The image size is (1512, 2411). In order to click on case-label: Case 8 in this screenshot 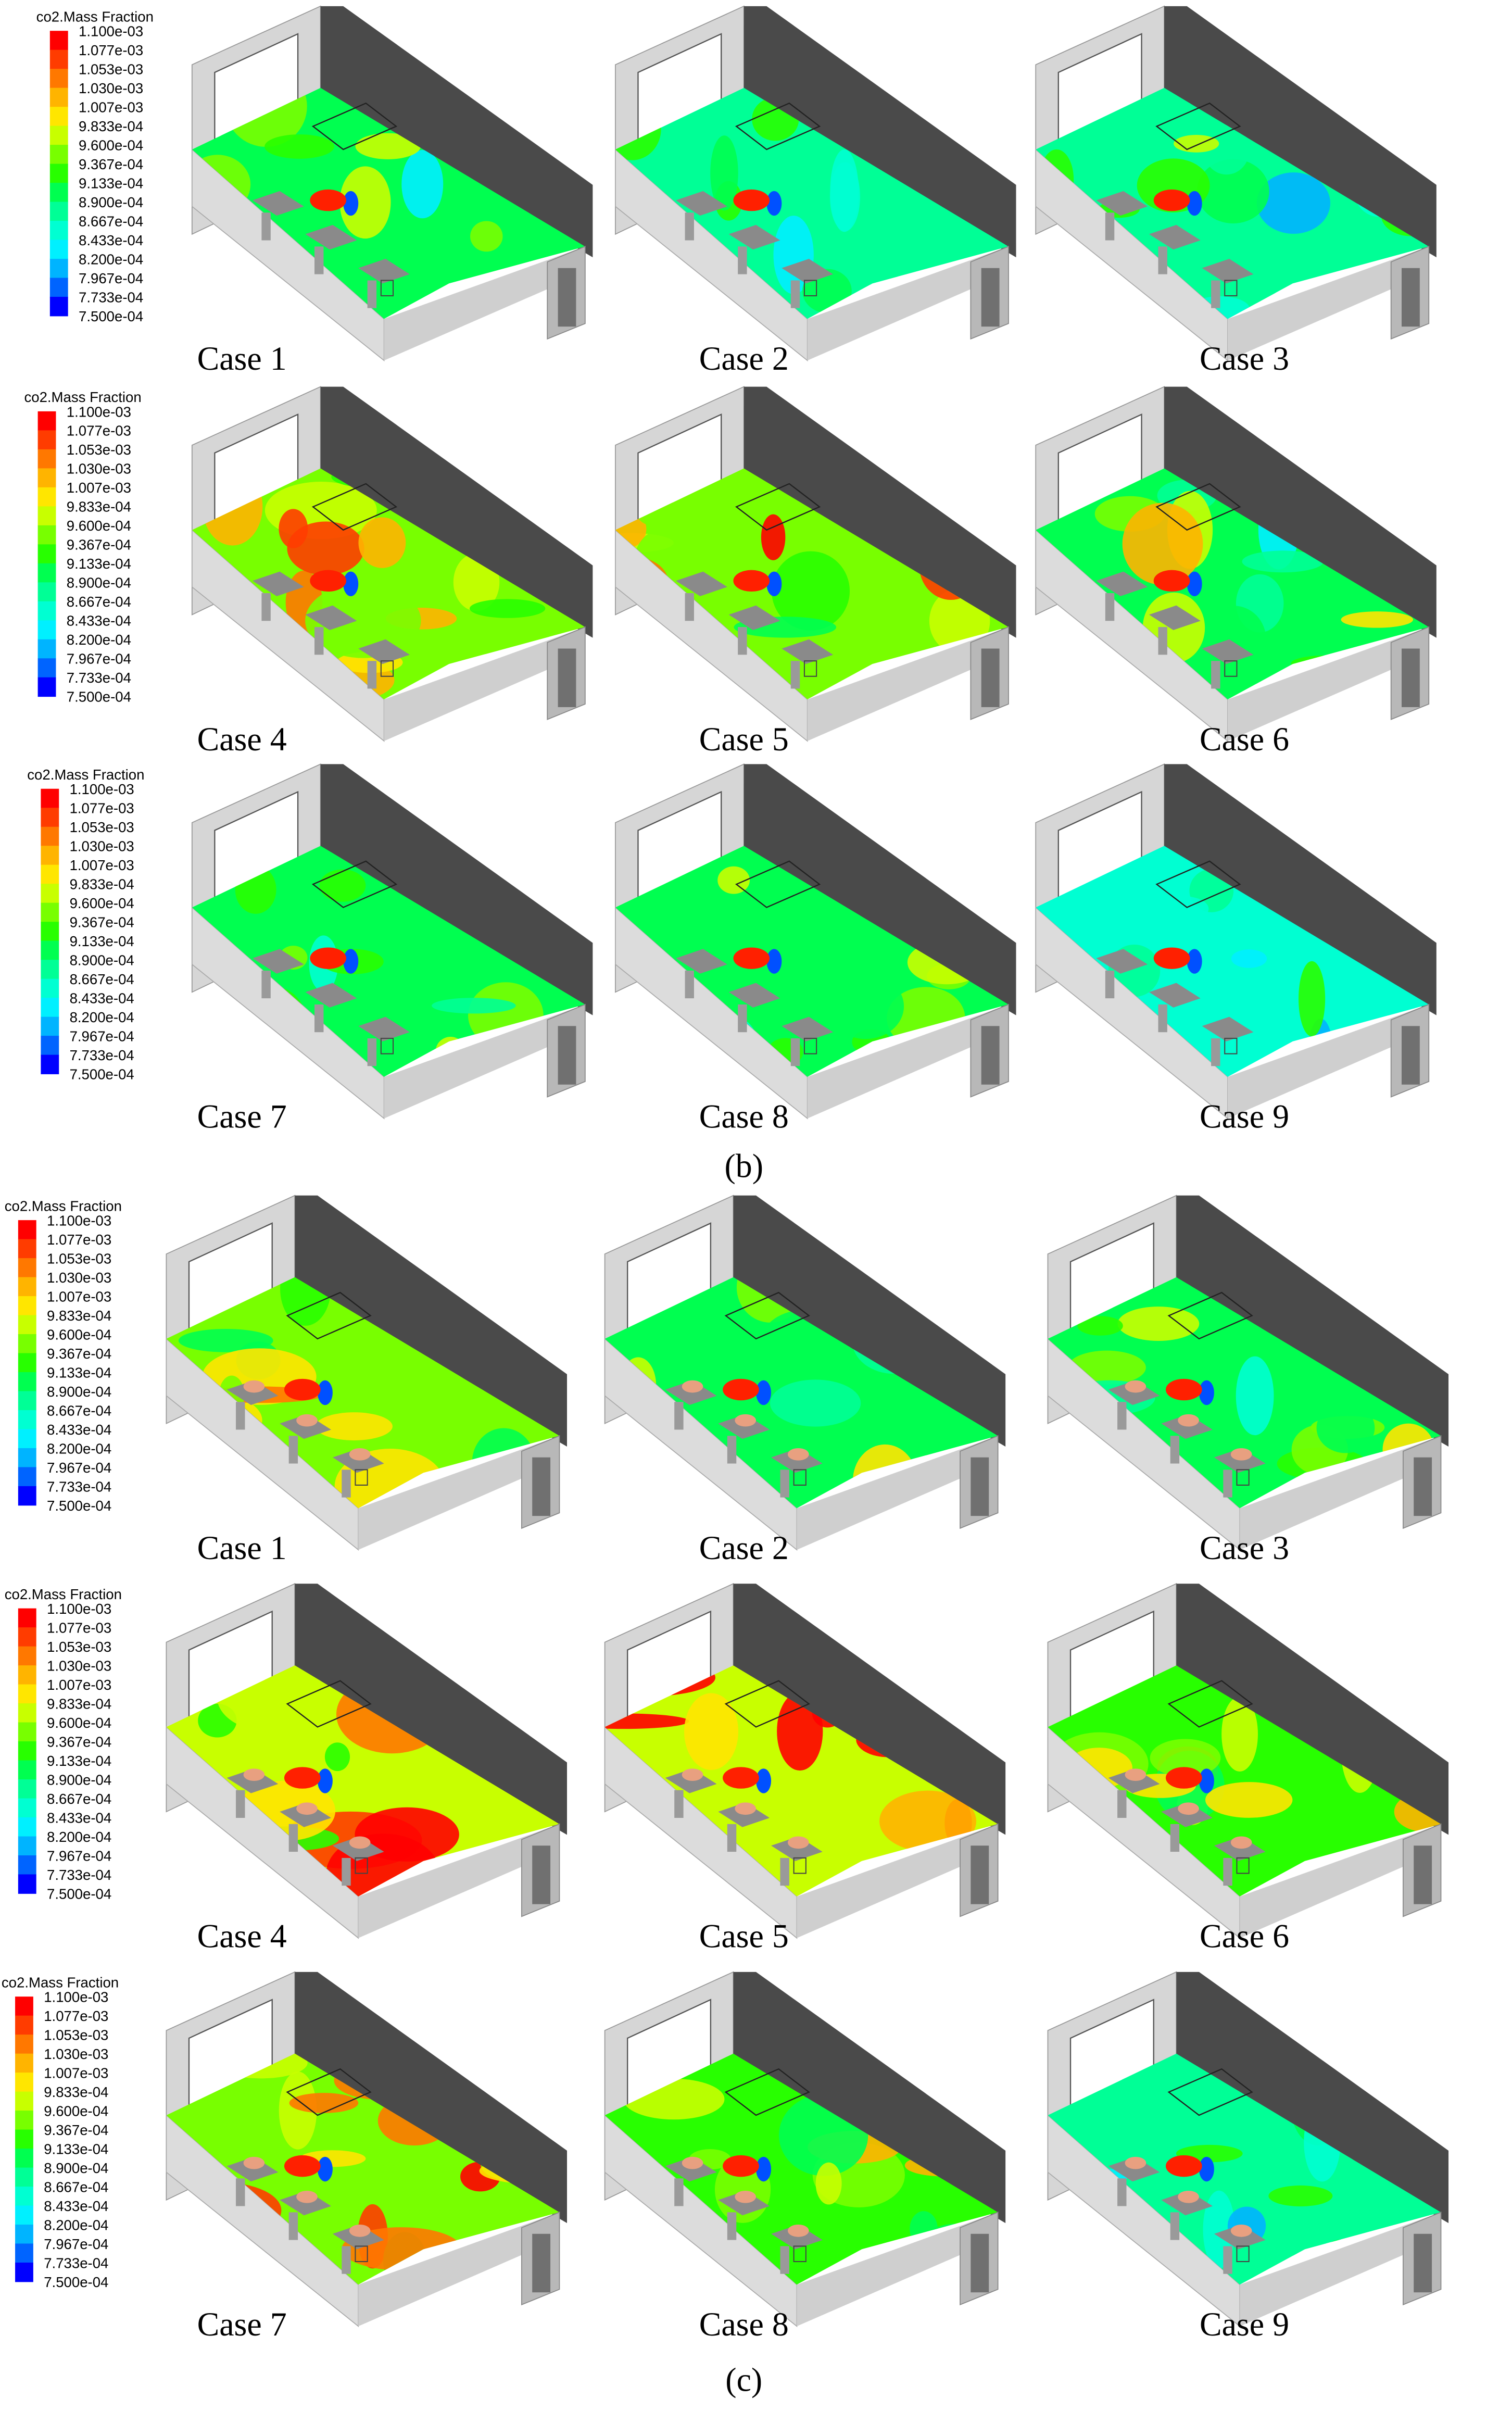, I will do `click(744, 2325)`.